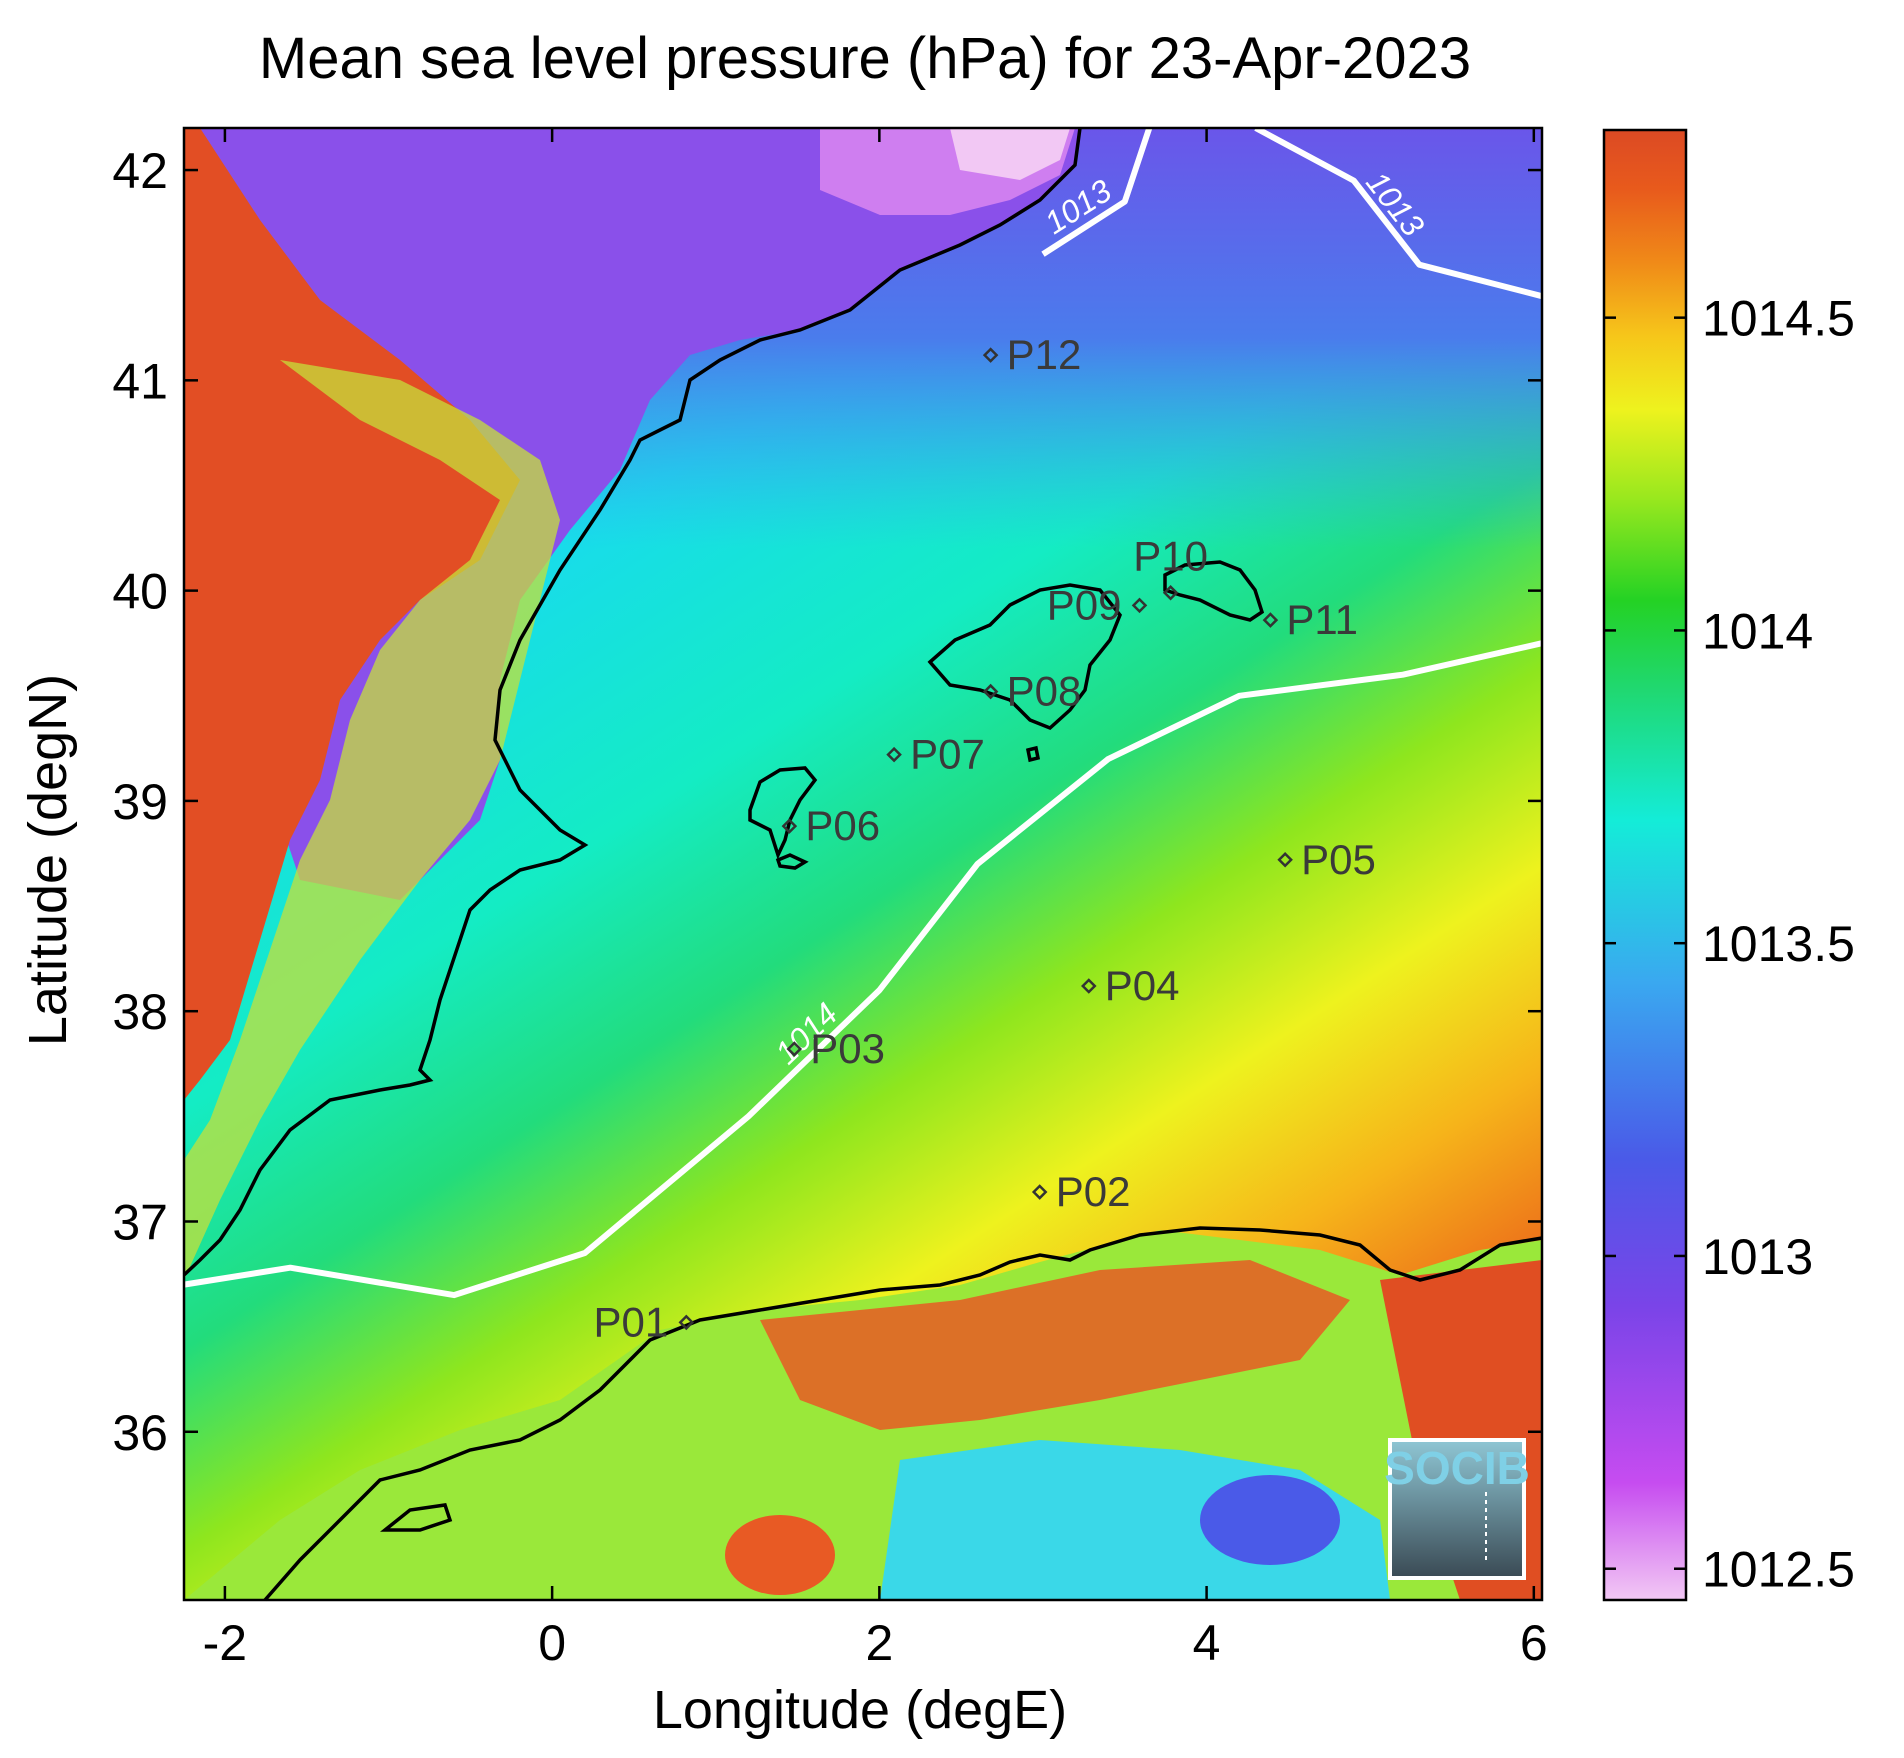  What do you see at coordinates (1322, 619) in the screenshot?
I see `station-label: P11` at bounding box center [1322, 619].